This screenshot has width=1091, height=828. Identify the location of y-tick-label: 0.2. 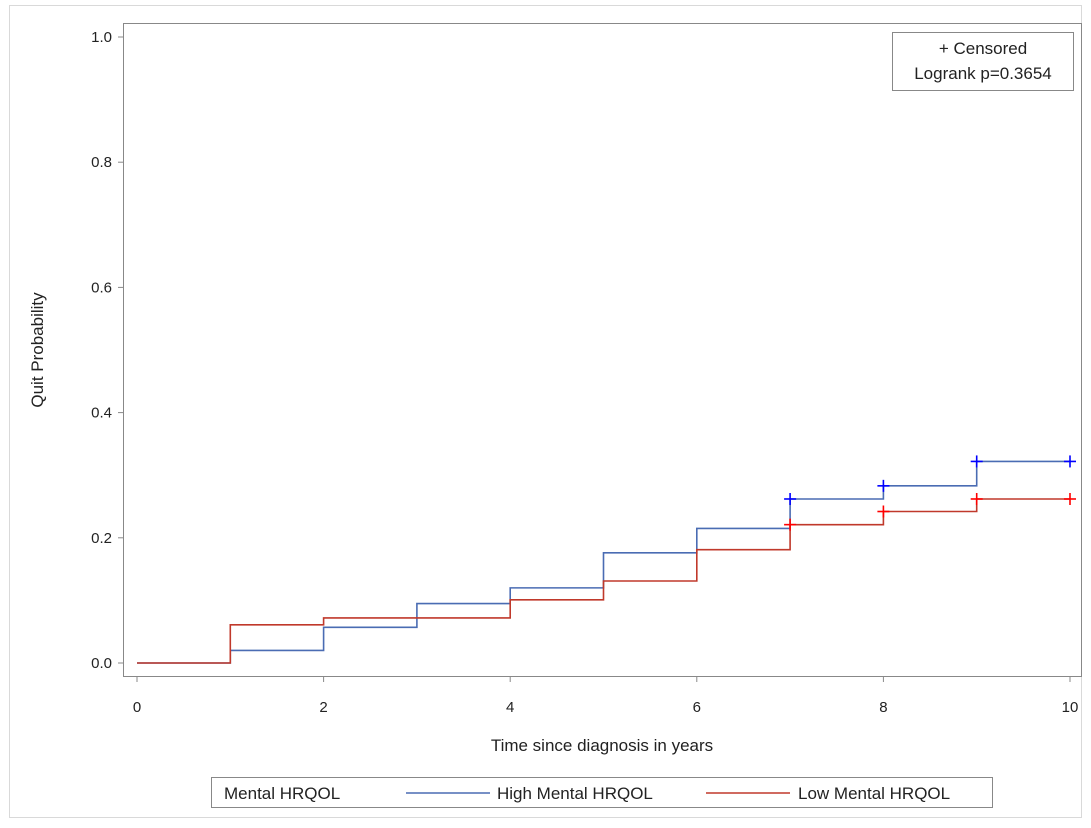
(101, 538).